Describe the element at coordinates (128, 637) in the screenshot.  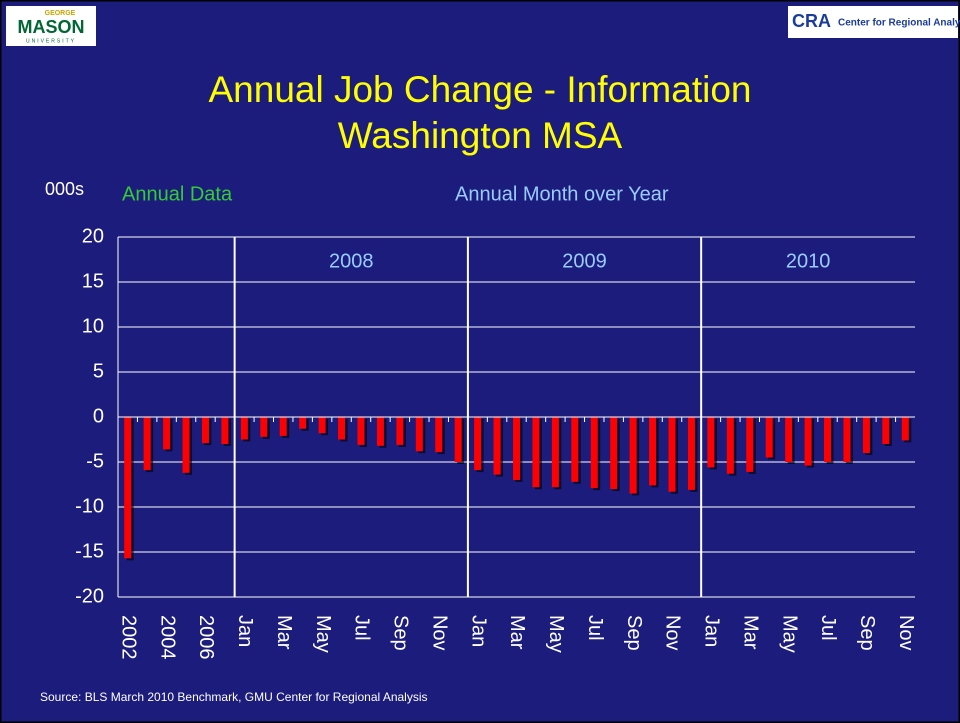
I see `x-tick-label: 2002` at that location.